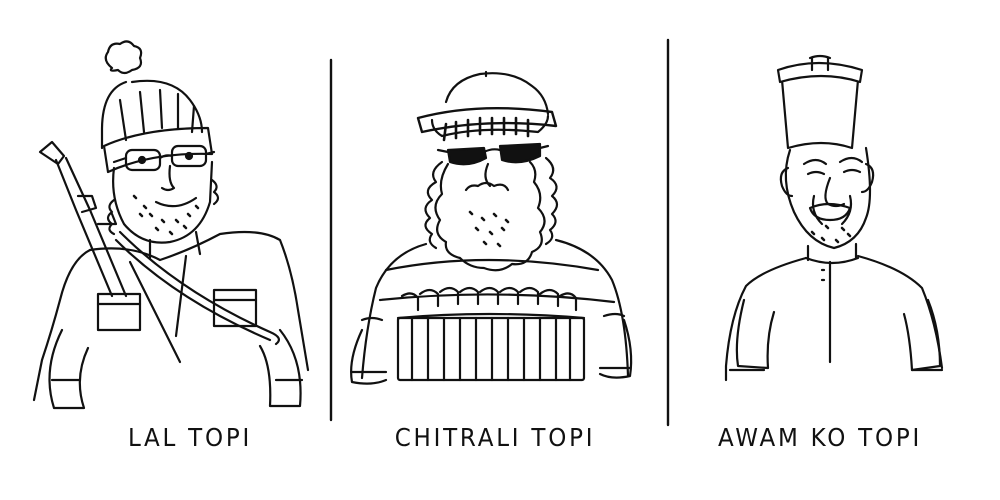 This screenshot has width=1000, height=500. I want to click on caption-chitrali-topi: CHITRALI TOPI, so click(495, 437).